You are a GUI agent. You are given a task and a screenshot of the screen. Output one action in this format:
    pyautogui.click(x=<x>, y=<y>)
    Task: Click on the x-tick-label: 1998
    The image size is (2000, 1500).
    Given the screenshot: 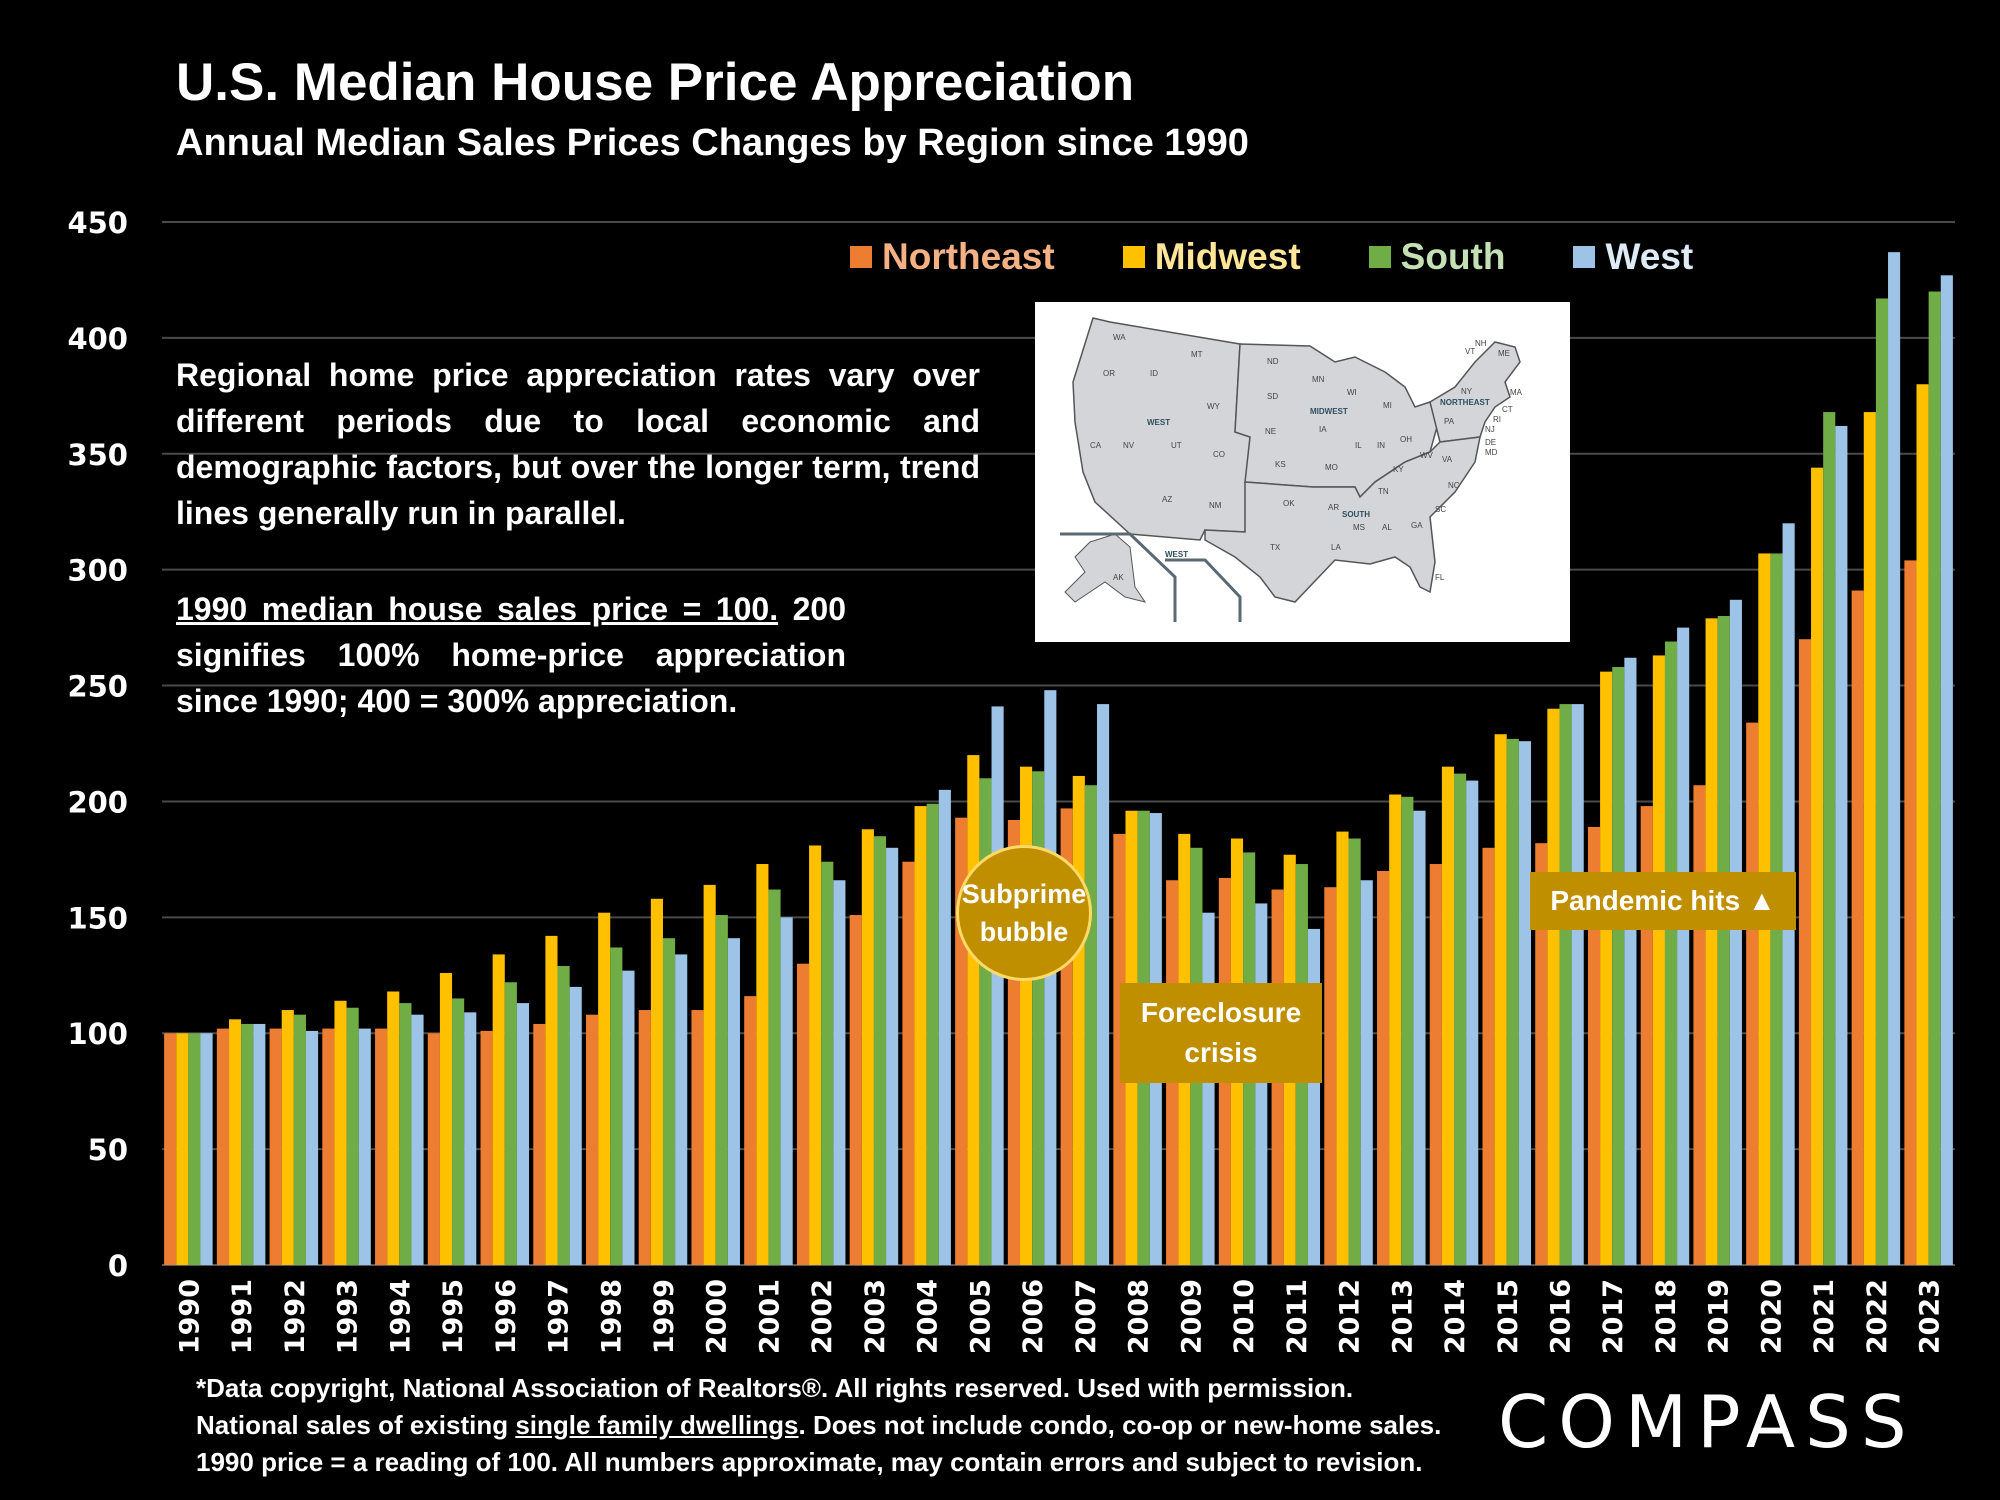 What is the action you would take?
    pyautogui.click(x=611, y=1316)
    